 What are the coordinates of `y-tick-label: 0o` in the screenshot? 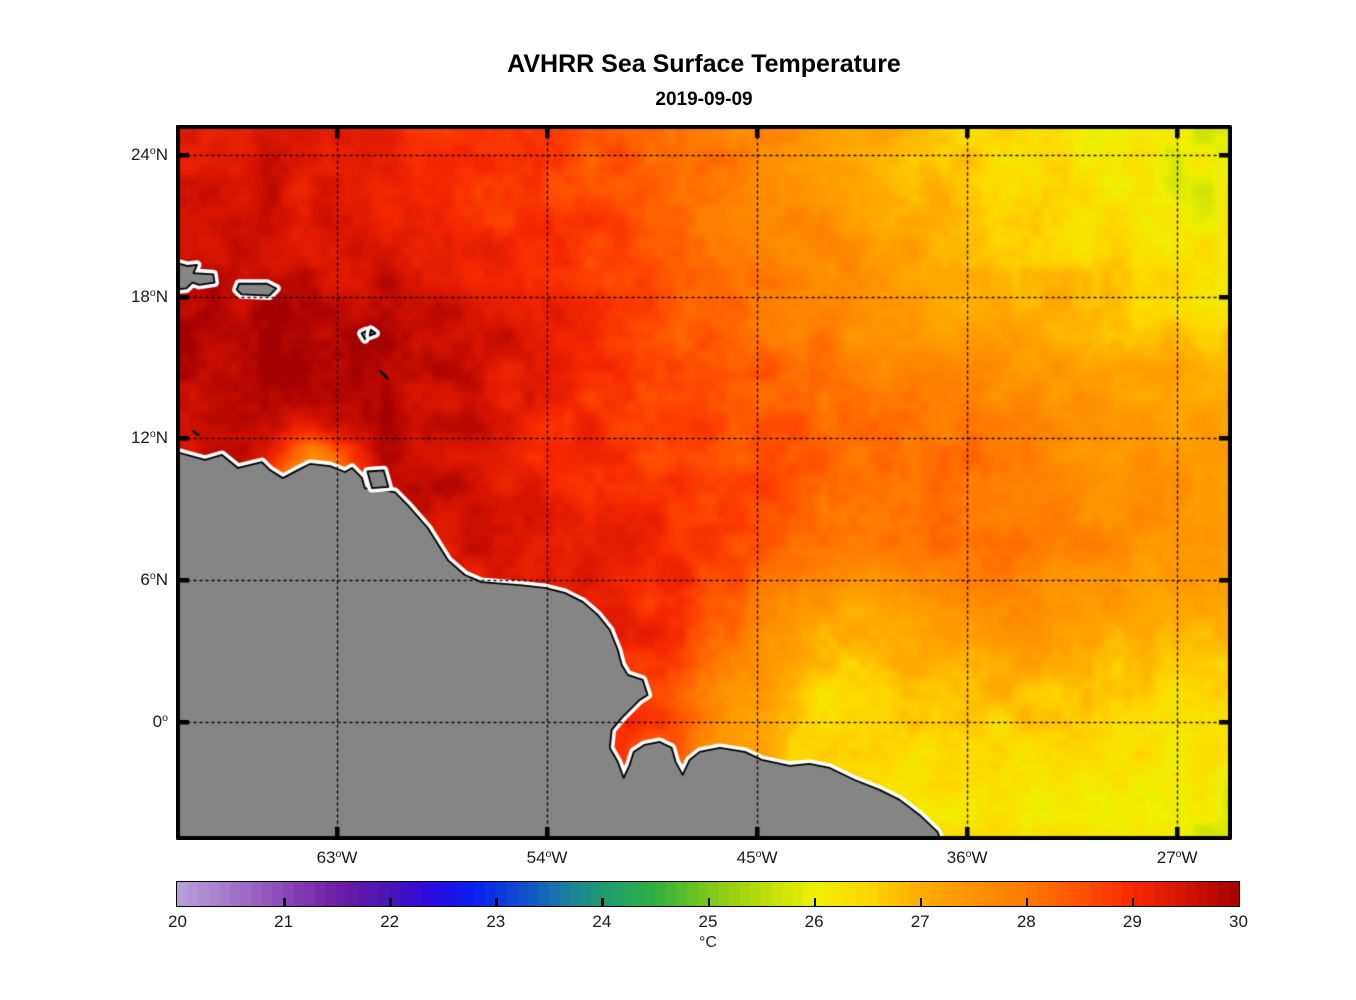 It's located at (160, 721).